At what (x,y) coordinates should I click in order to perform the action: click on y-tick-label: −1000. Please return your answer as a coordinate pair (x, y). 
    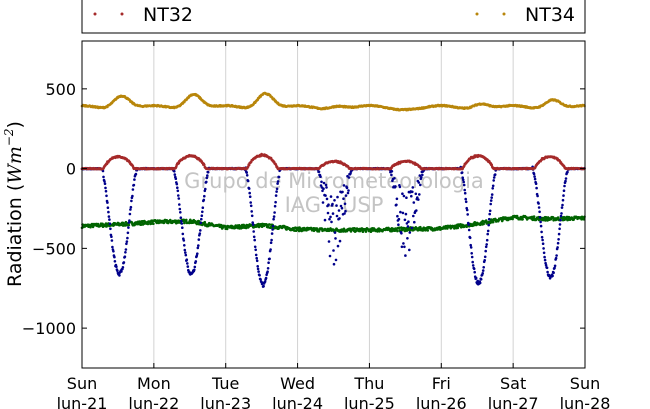
    Looking at the image, I should click on (49, 328).